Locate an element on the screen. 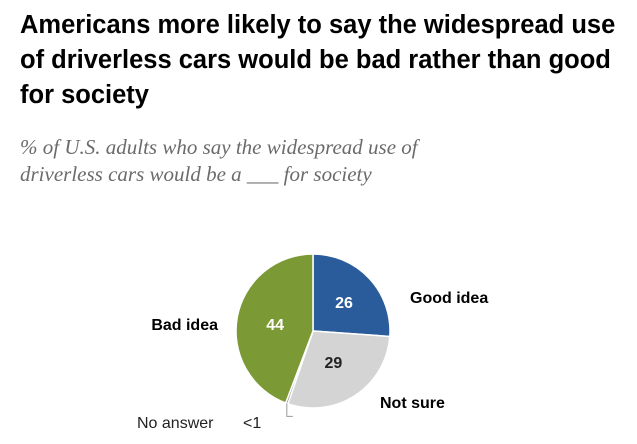 The image size is (637, 444). value-label-no-answer: <1 is located at coordinates (252, 423).